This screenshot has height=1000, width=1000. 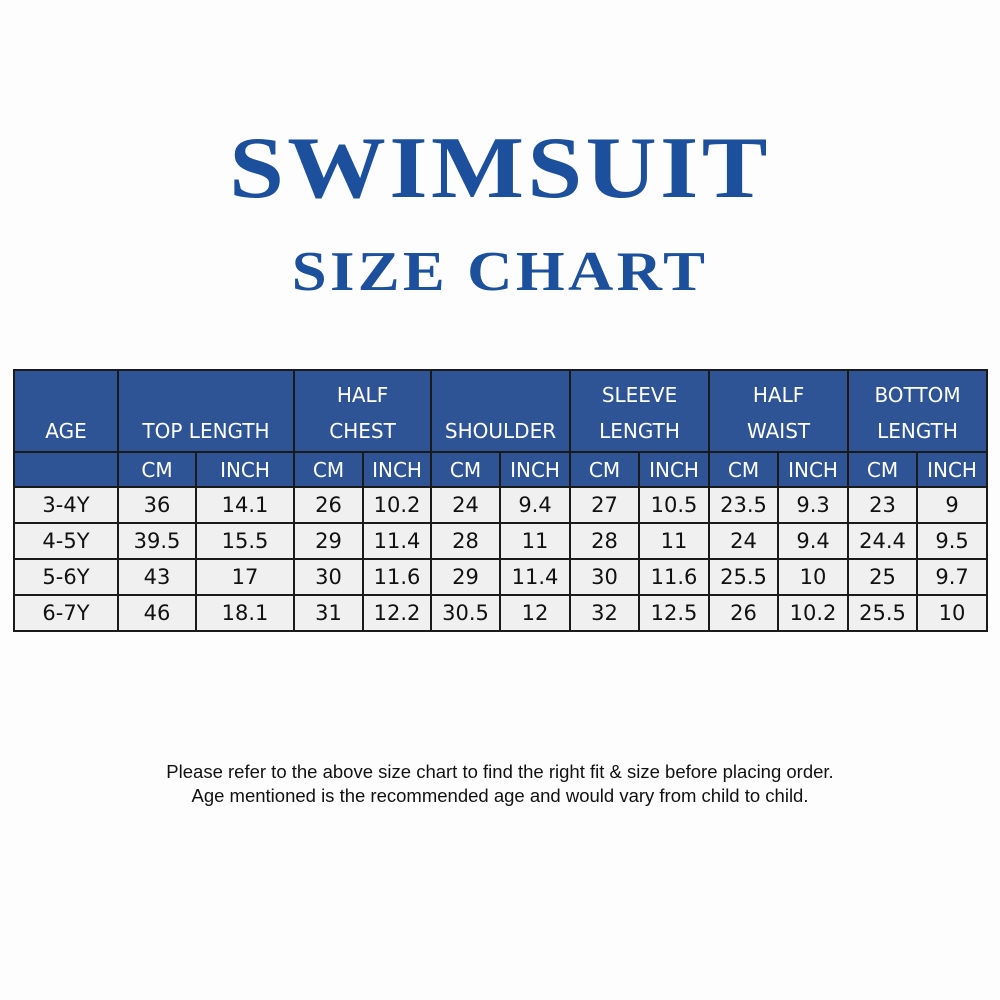 I want to click on age-cell: 3-4Y, so click(x=66, y=505).